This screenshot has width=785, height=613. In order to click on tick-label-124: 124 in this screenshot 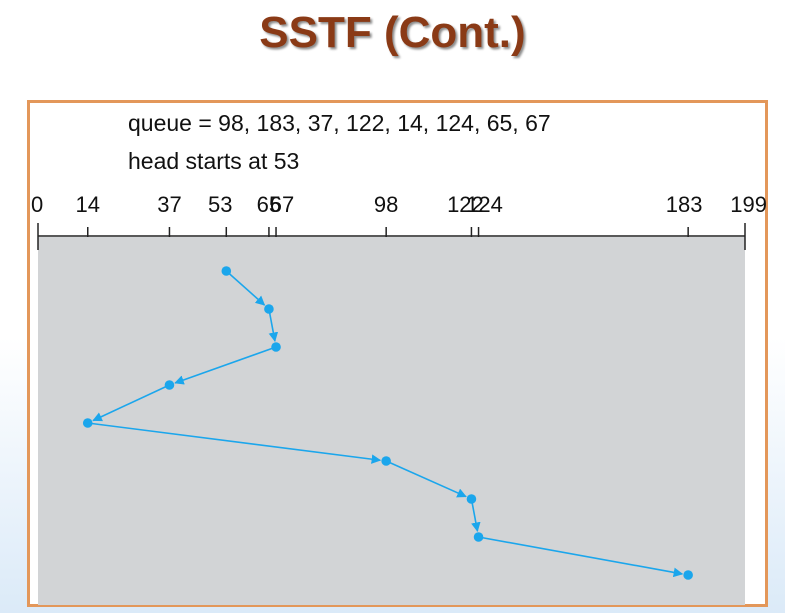, I will do `click(484, 204)`.